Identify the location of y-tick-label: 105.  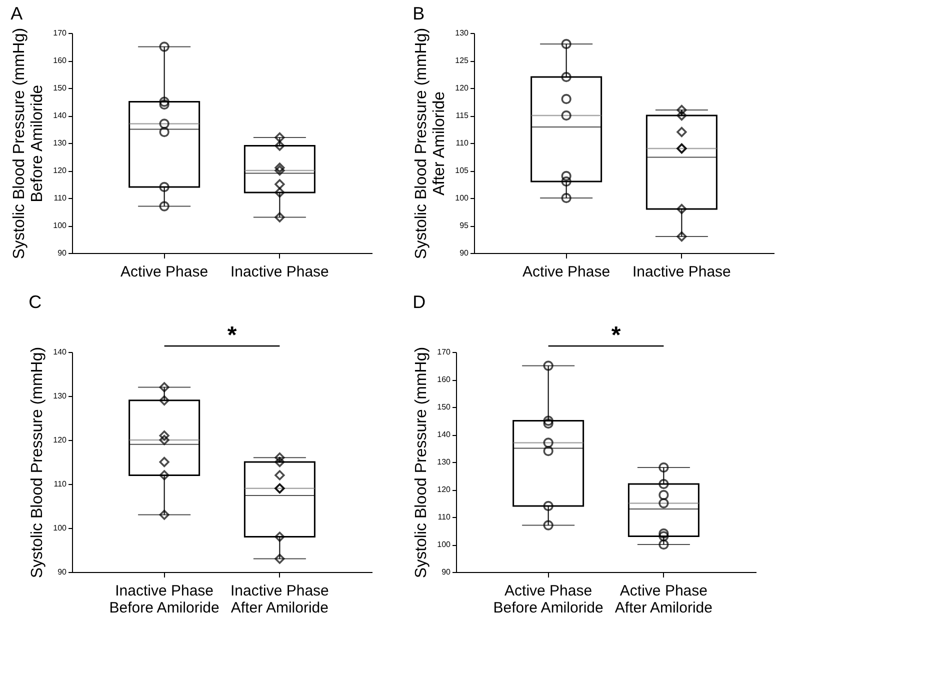
(462, 170).